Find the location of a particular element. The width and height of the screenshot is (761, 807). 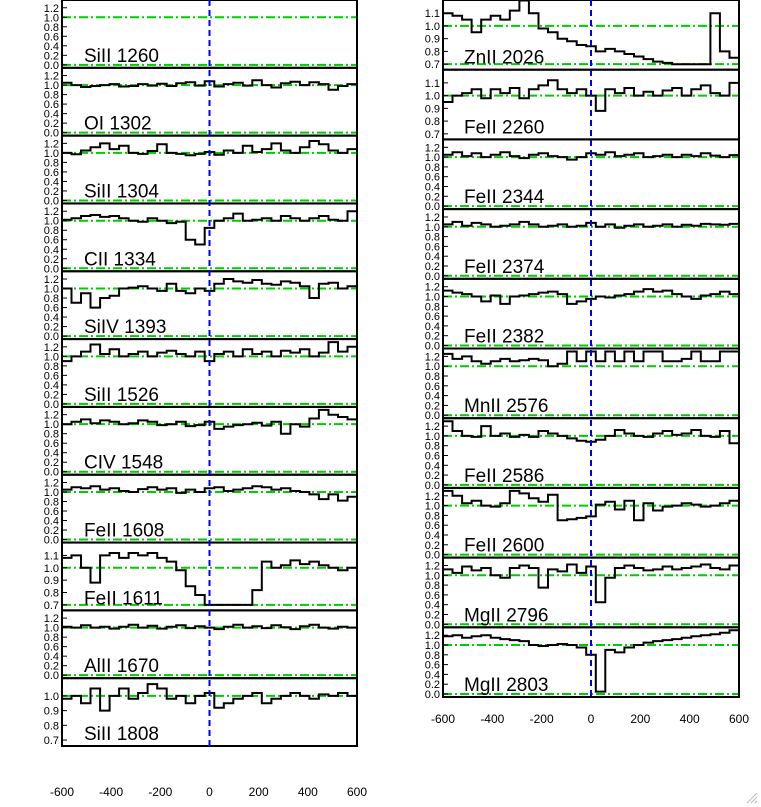

panel-siiv-1393: 0.00.20.40.60.81.01.2 SiIV 1393 is located at coordinates (201, 306).